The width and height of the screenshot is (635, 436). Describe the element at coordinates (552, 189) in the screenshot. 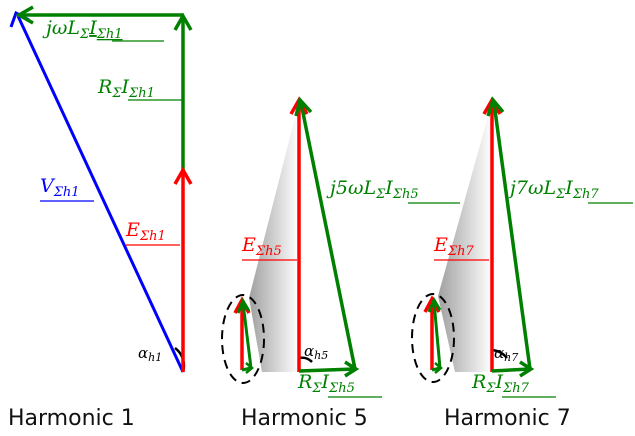

I see `jwl-sigma-h7-label: j7ωLΣIΣh7` at that location.